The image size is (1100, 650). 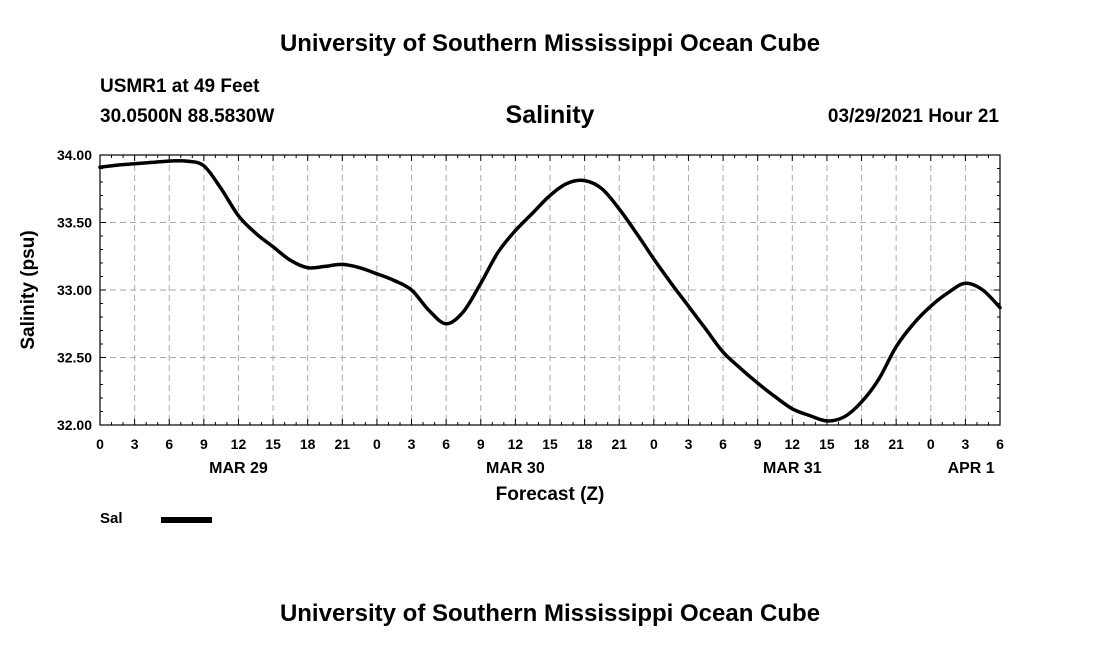 What do you see at coordinates (343, 444) in the screenshot?
I see `x-tick-label-7: 21` at bounding box center [343, 444].